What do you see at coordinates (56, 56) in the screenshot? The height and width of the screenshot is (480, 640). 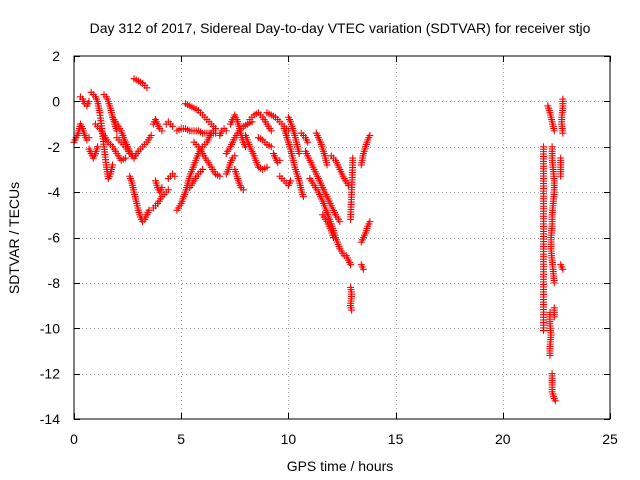 I see `y-tick-label: 2` at bounding box center [56, 56].